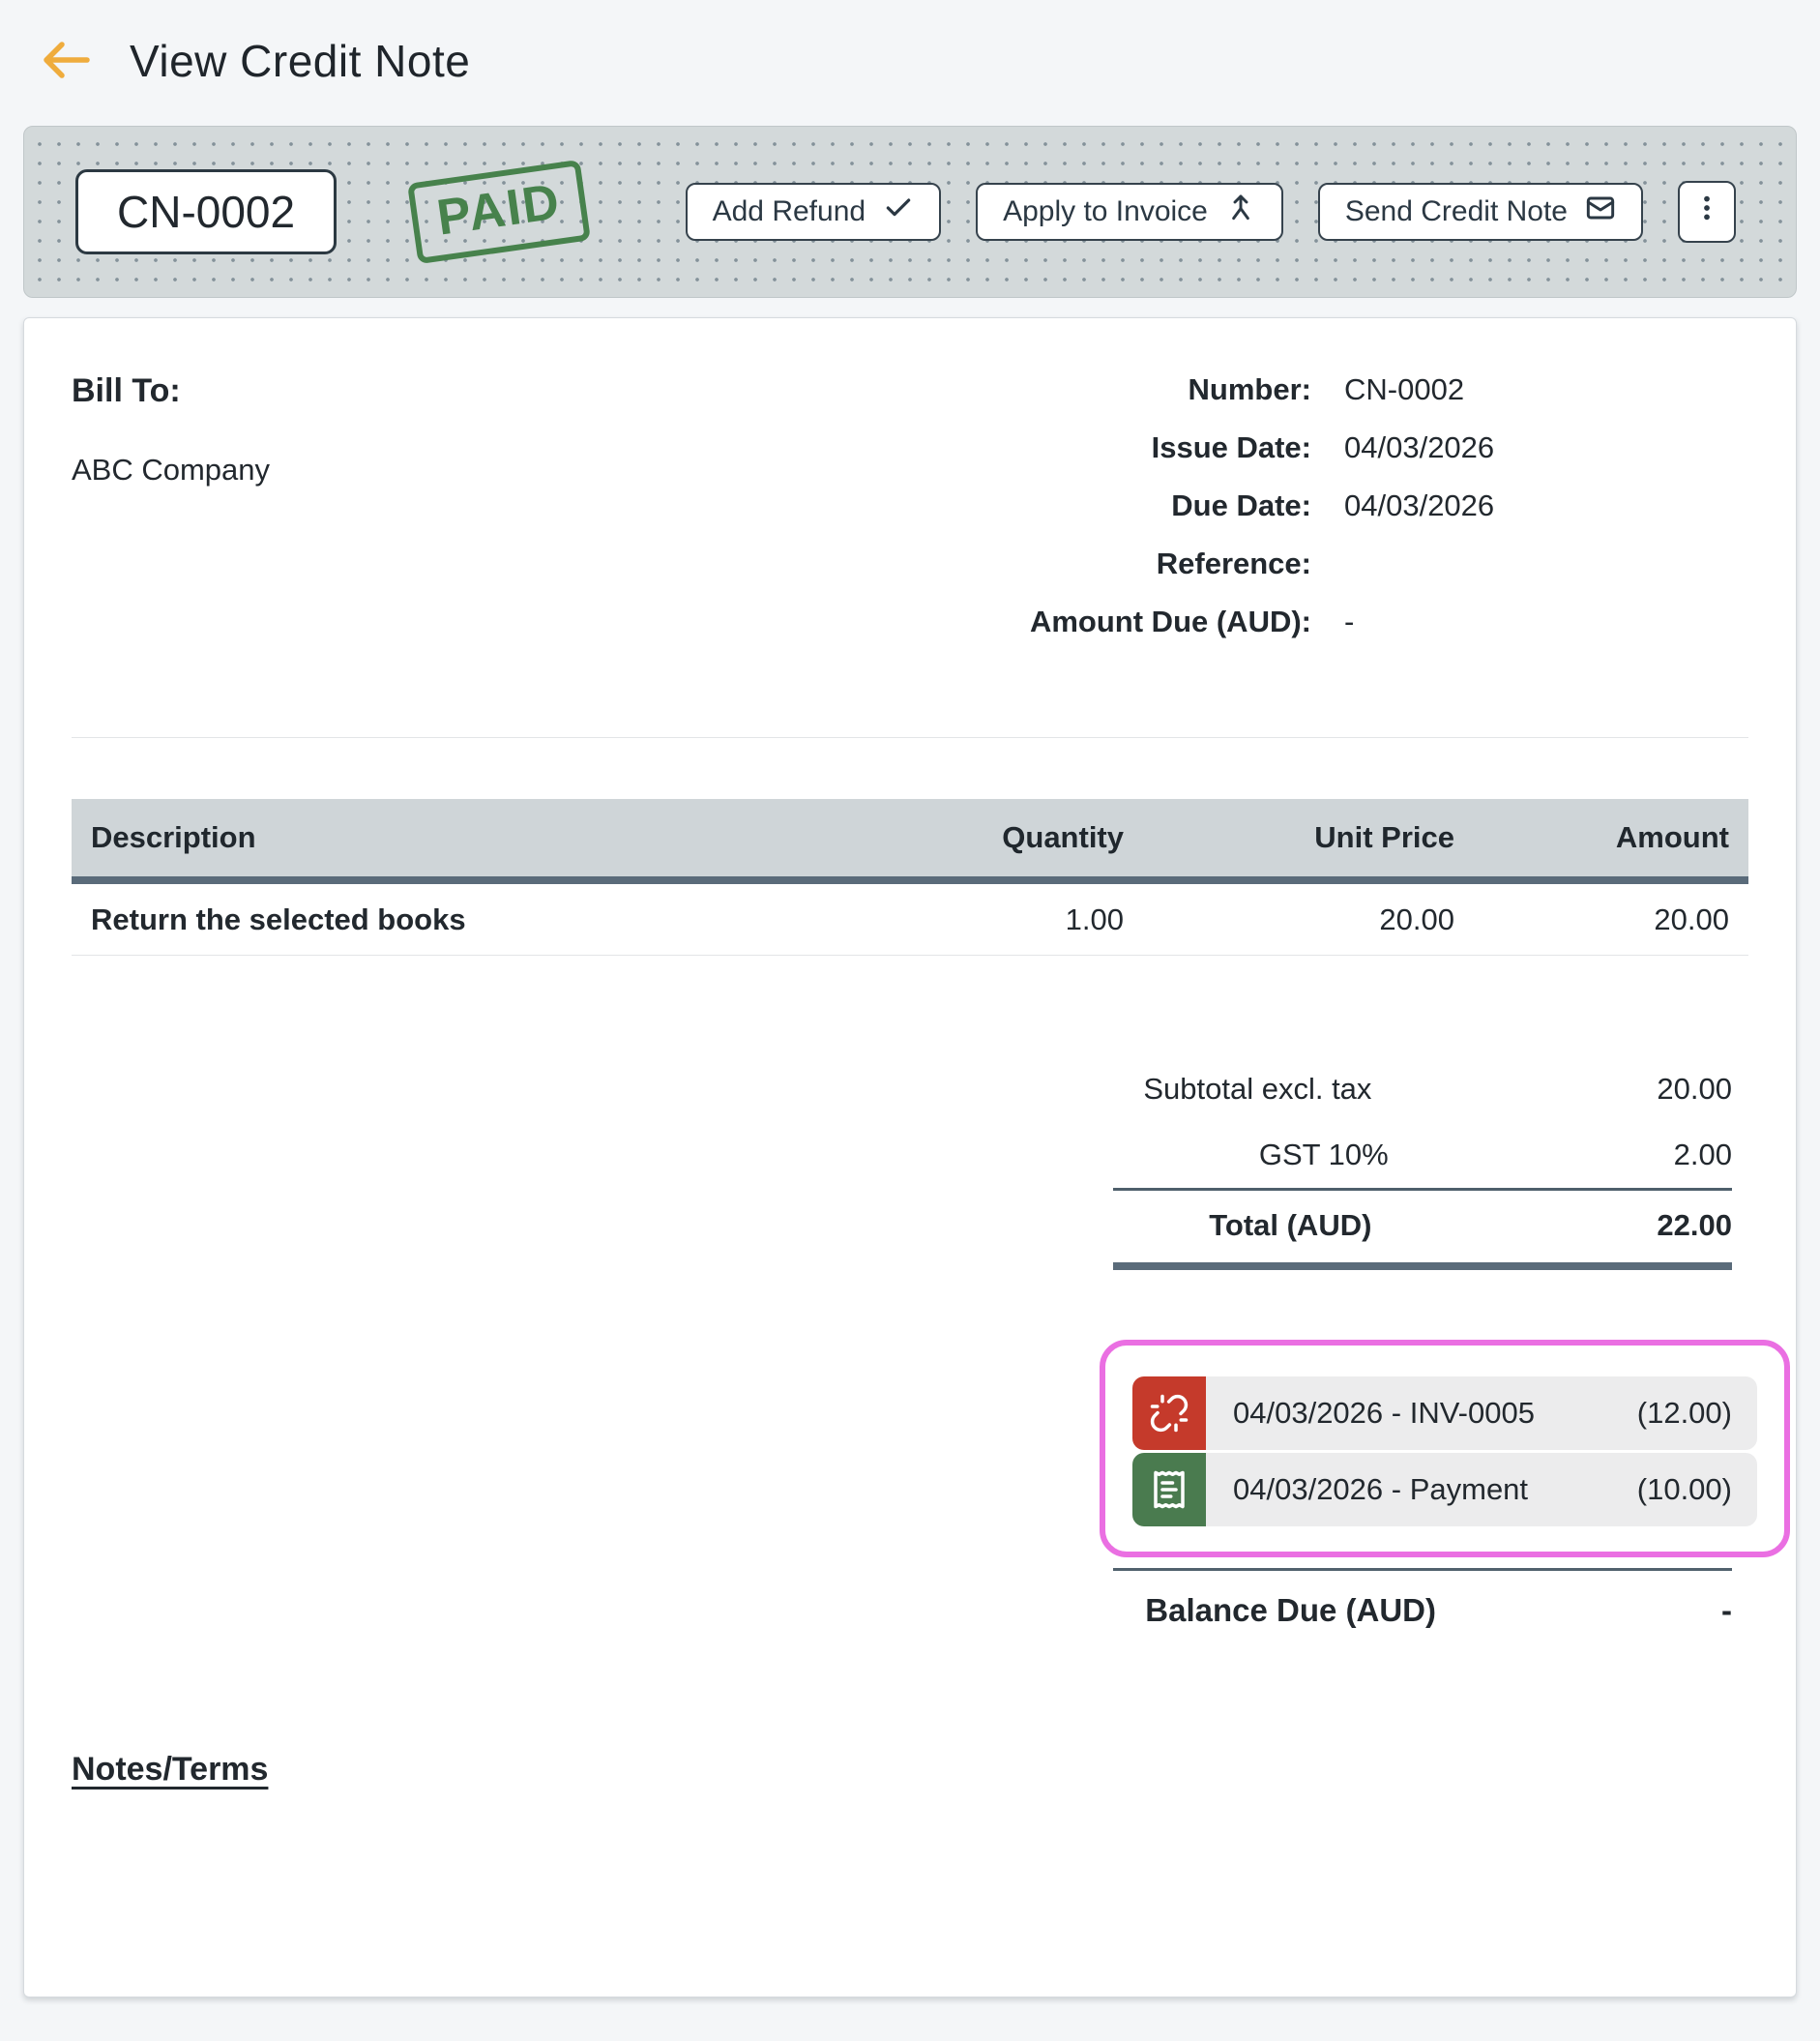  What do you see at coordinates (1257, 1089) in the screenshot?
I see `subtotal-label: Subtotal excl. tax` at bounding box center [1257, 1089].